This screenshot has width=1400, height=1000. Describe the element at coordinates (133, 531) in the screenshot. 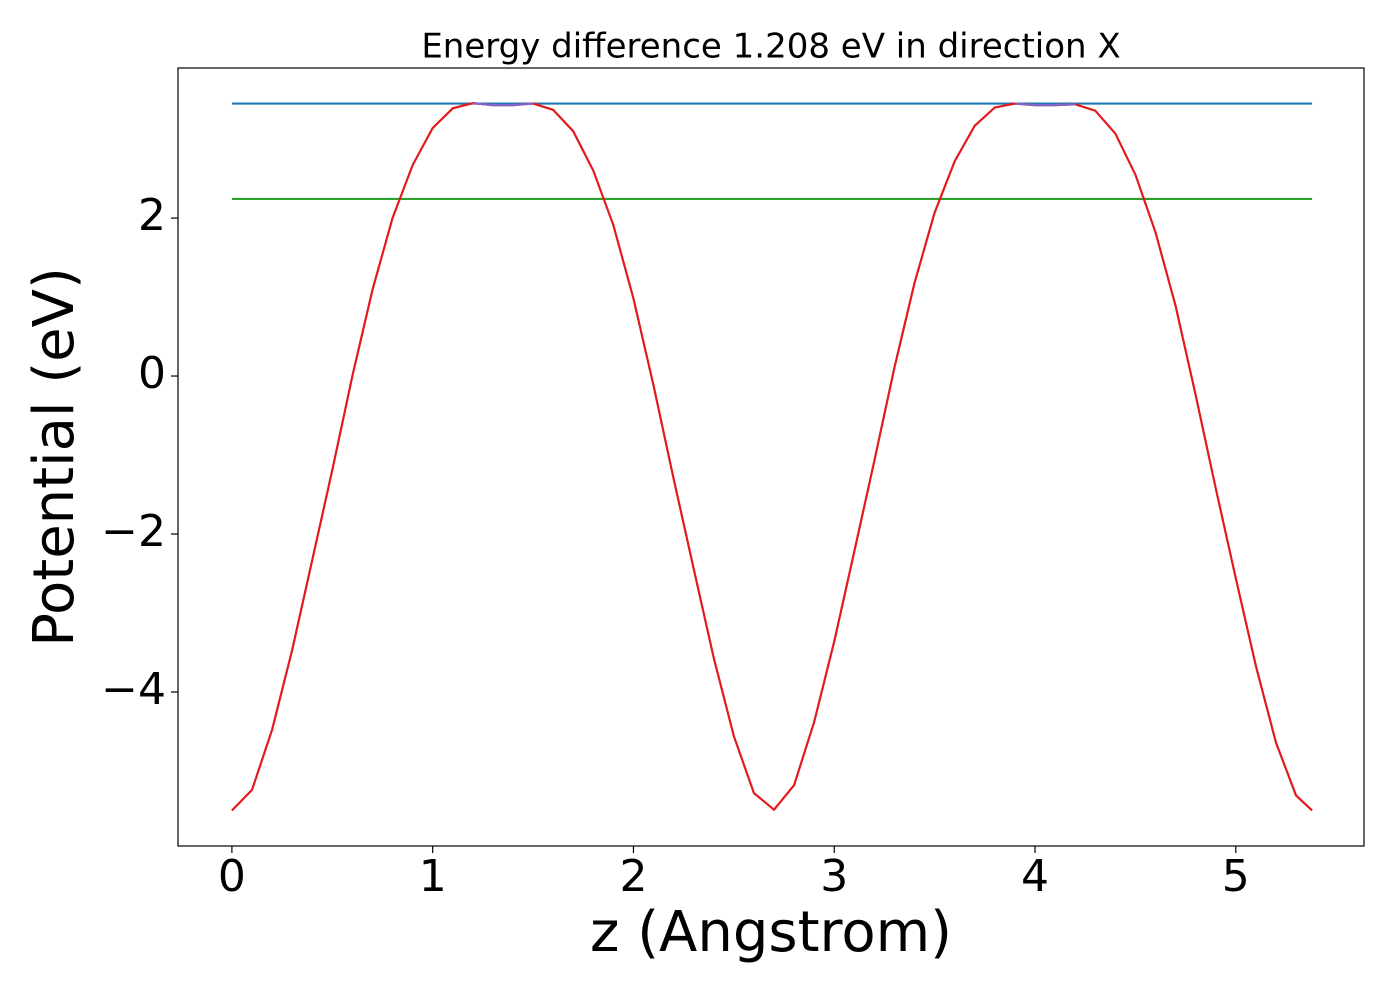

I see `y-tick-label: −2` at that location.